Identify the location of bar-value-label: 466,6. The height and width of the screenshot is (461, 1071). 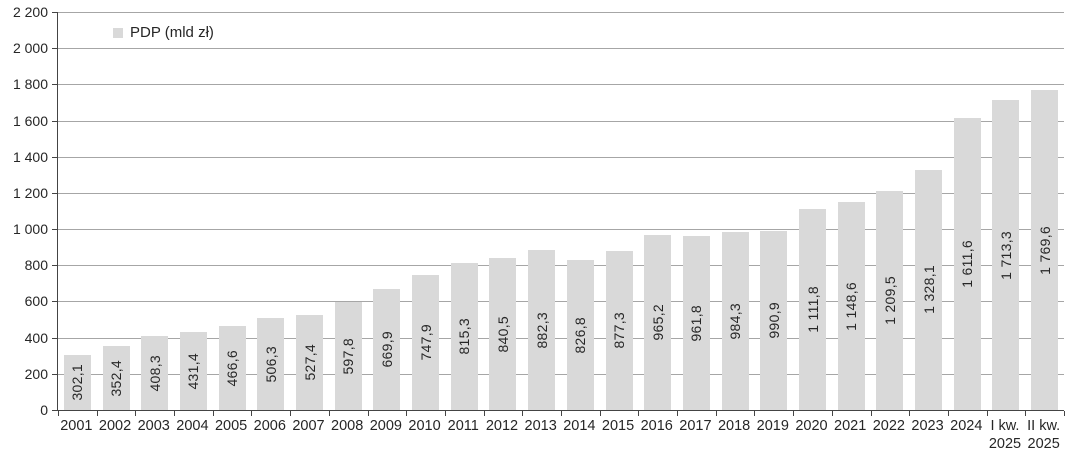
(232, 368).